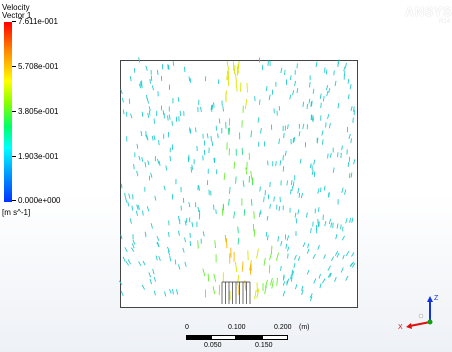 The height and width of the screenshot is (352, 452). I want to click on legend-units: [m s^-1], so click(16, 212).